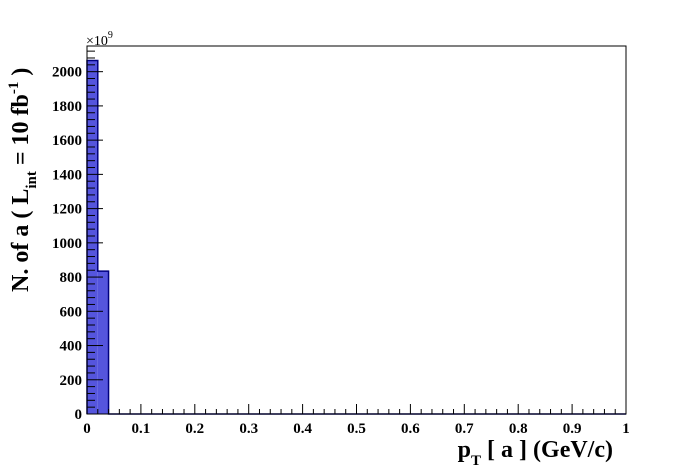 This screenshot has height=472, width=696. I want to click on y-tick-label: 2000, so click(67, 73).